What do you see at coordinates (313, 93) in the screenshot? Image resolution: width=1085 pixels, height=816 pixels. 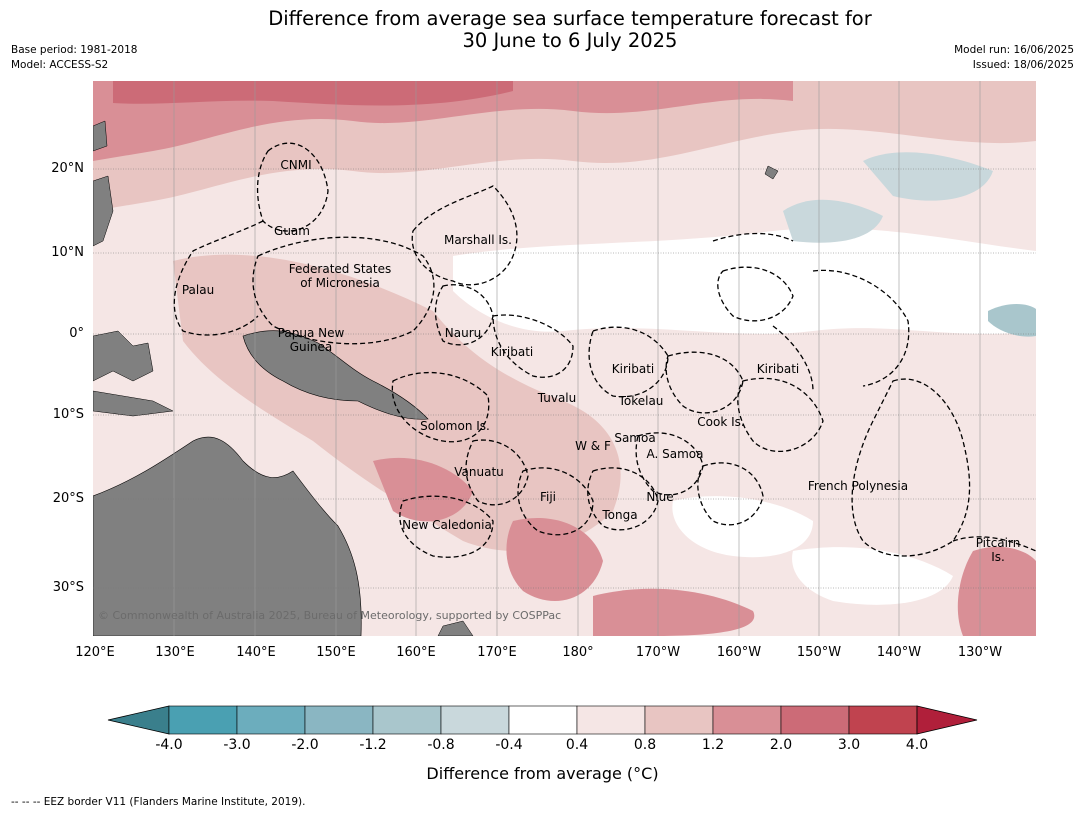 I see `anomaly-north-hot` at bounding box center [313, 93].